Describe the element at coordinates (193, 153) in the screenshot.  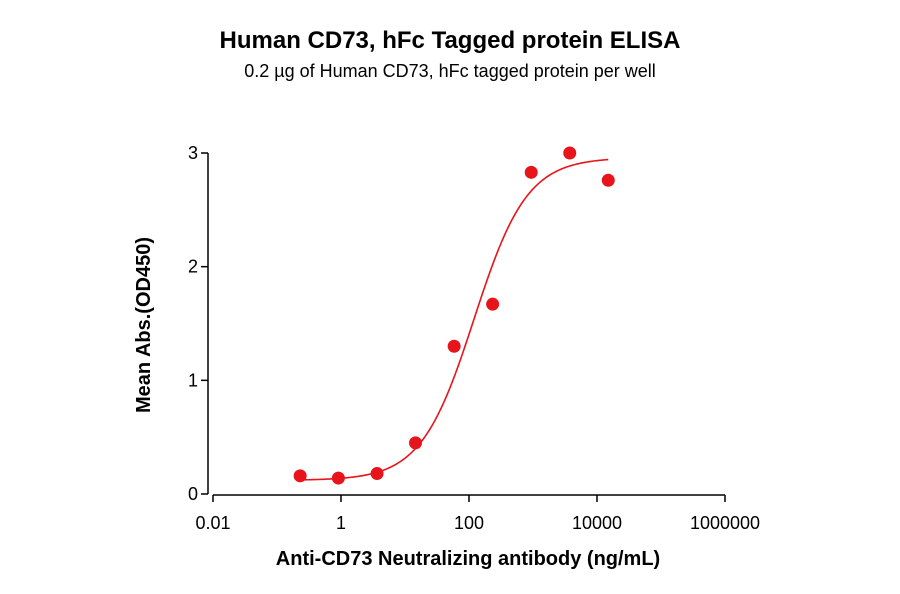
I see `y-tick-label: 3` at that location.